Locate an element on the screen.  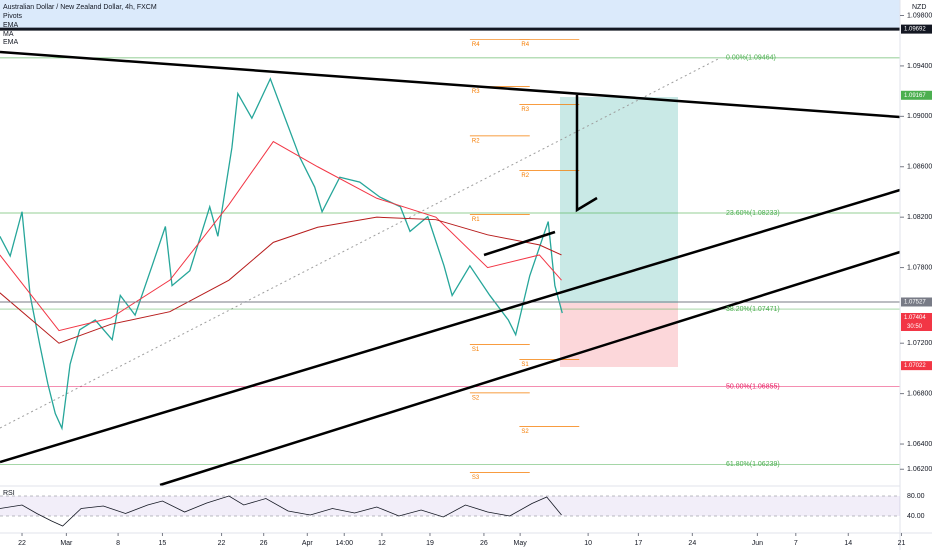
x-tick-label: 17 is located at coordinates (638, 543).